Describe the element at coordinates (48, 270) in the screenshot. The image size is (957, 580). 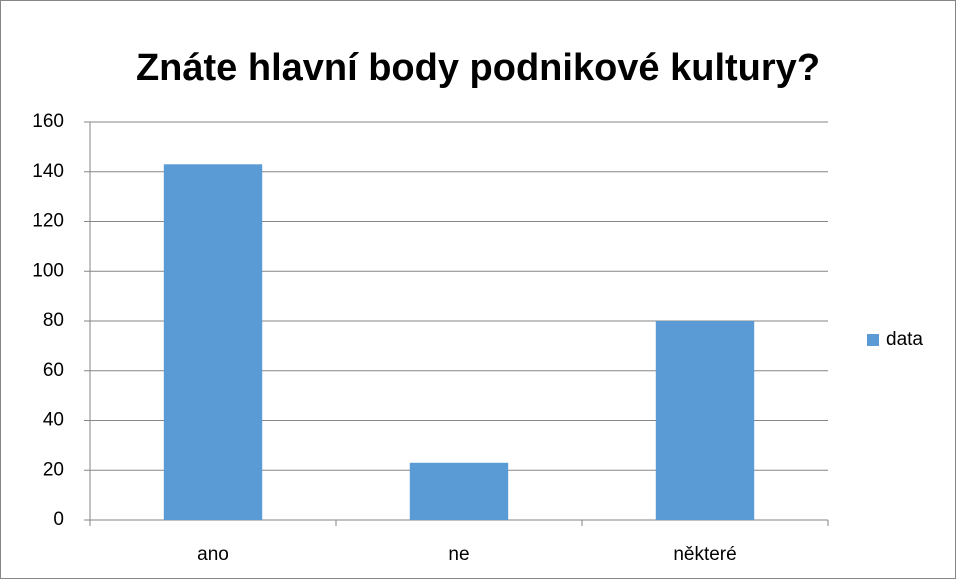
I see `y-tick-label: 100` at that location.